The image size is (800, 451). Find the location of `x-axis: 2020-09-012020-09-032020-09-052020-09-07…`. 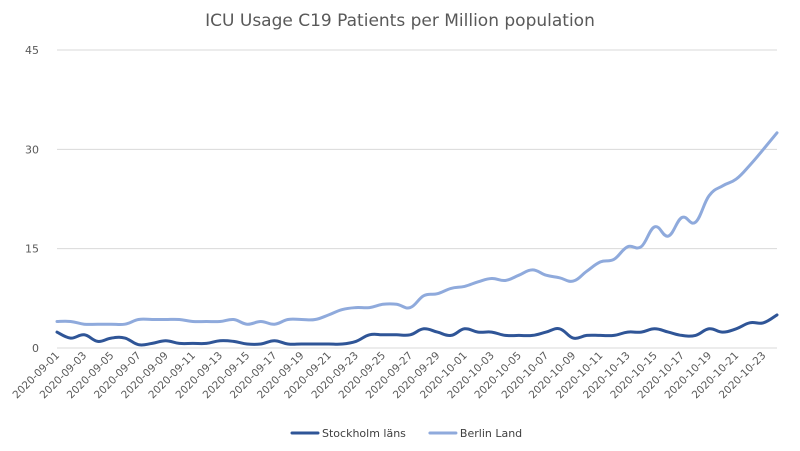

x-axis: 2020-09-012020-09-032020-09-052020-09-07… is located at coordinates (389, 376).